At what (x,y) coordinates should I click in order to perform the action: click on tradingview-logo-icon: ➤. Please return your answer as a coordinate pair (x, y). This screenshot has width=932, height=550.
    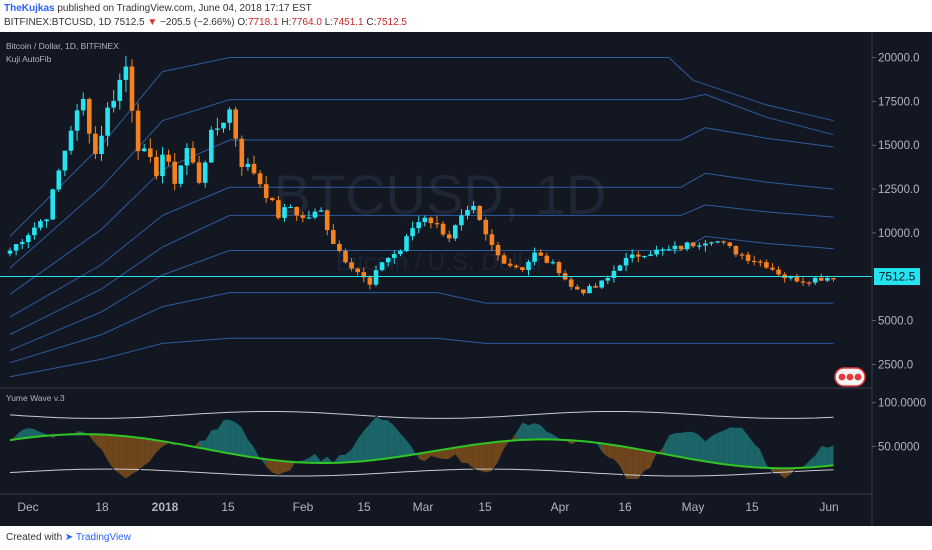
    Looking at the image, I should click on (69, 537).